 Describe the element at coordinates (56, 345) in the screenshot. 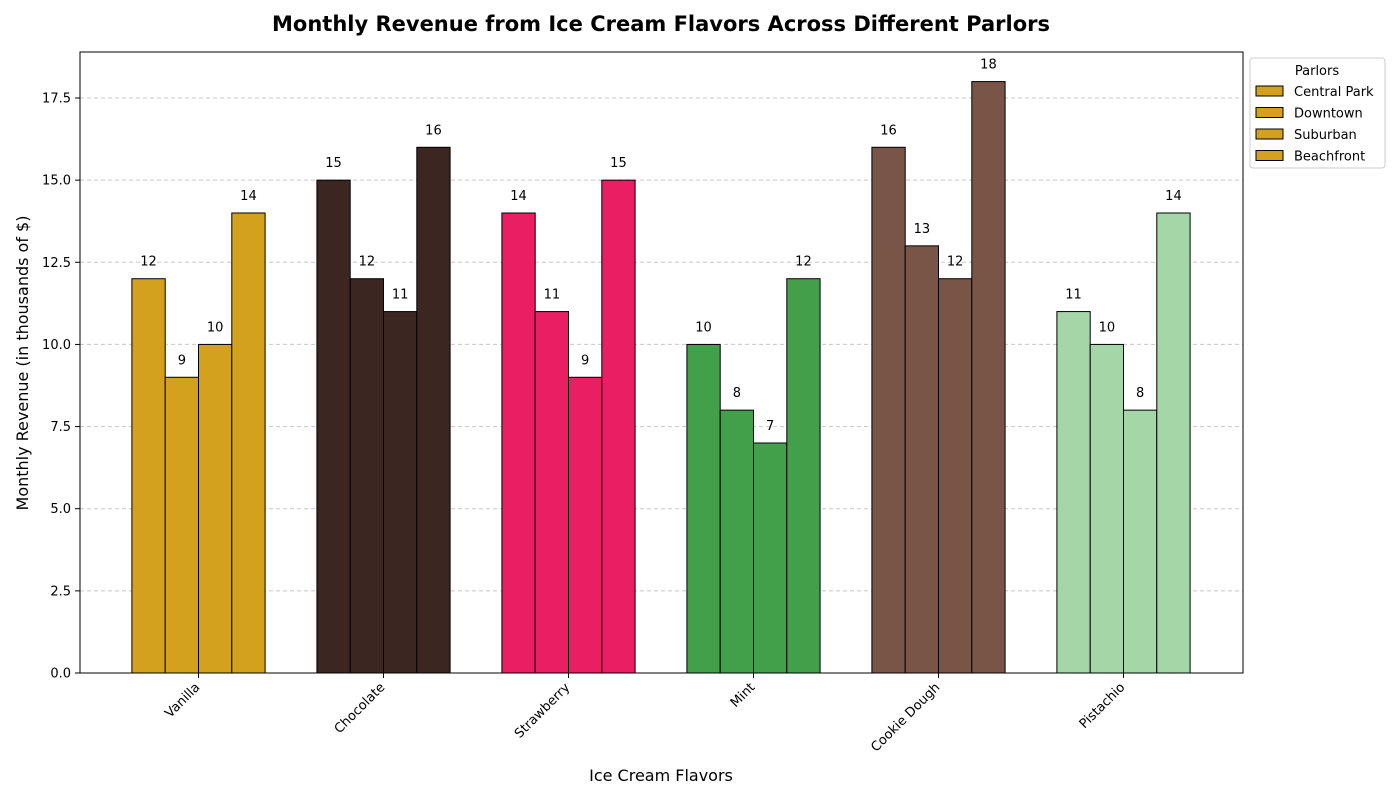

I see `y-tick-label: 10.0` at that location.